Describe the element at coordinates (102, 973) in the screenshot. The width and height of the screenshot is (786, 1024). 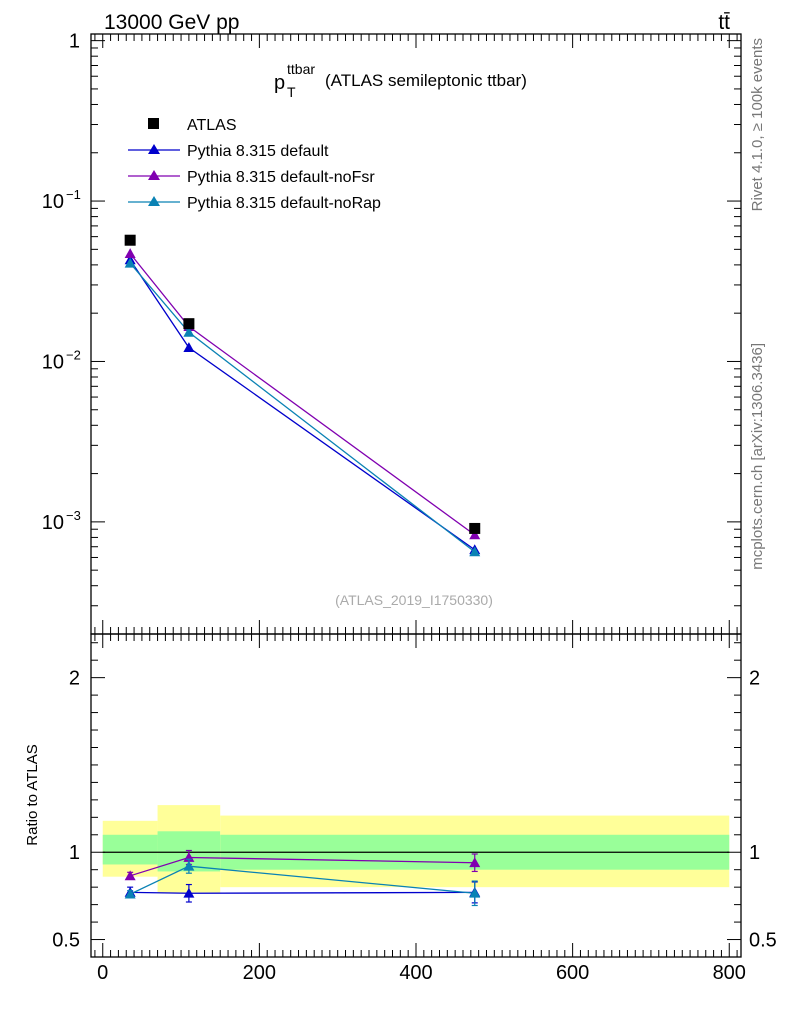
I see `x-tick-label: 0` at that location.